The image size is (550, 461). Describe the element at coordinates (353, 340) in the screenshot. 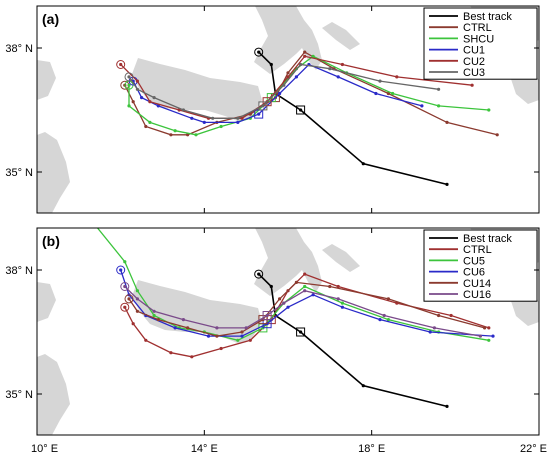

I see `track-best-track` at that location.